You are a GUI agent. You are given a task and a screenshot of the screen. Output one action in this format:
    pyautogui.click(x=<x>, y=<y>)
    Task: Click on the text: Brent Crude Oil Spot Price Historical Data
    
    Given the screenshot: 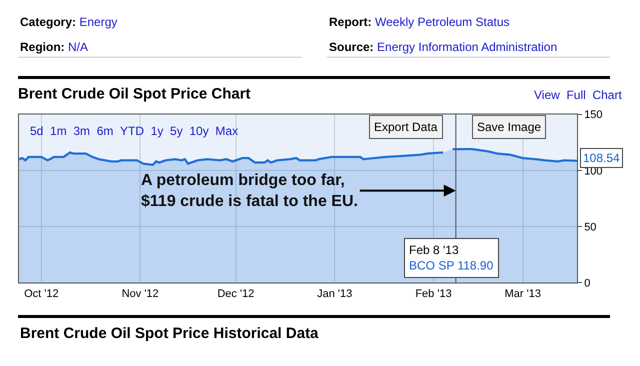 What is the action you would take?
    pyautogui.click(x=170, y=333)
    